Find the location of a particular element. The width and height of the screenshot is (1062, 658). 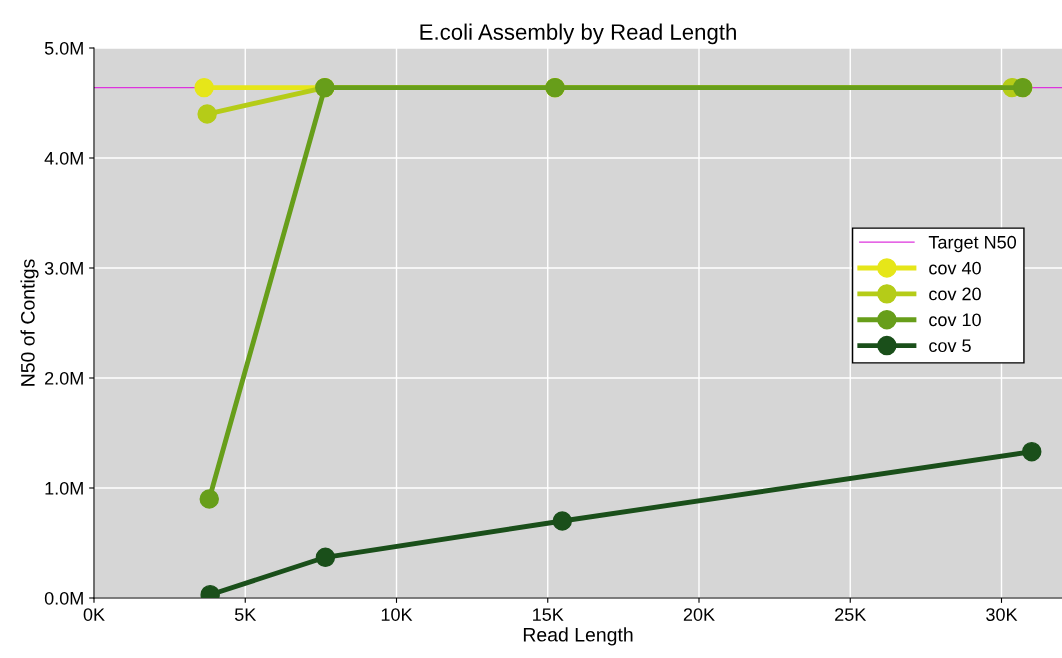

x-tick-label: 20K is located at coordinates (699, 614).